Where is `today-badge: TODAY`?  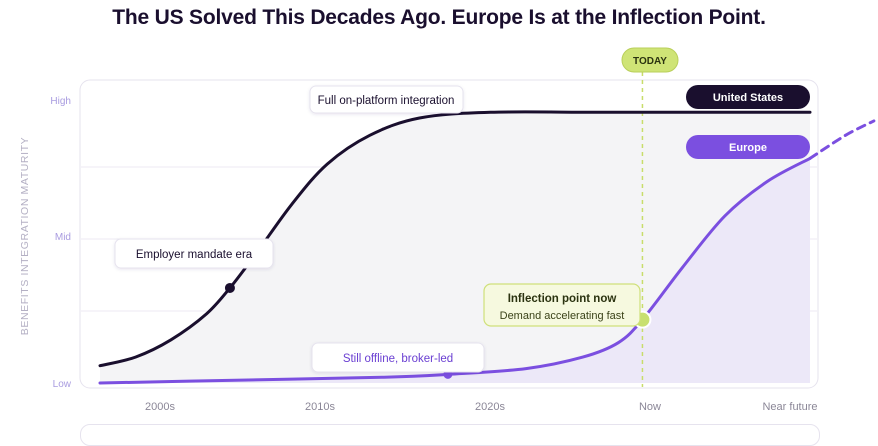
today-badge: TODAY is located at coordinates (650, 60).